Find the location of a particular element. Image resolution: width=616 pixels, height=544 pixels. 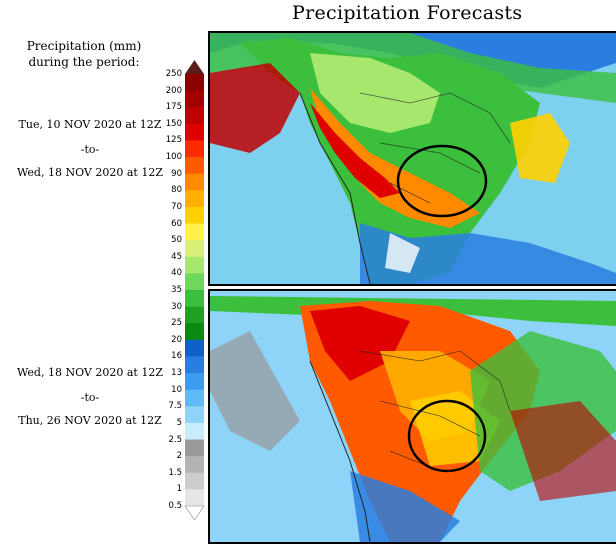

legend-label: 125 is located at coordinates (173, 140).